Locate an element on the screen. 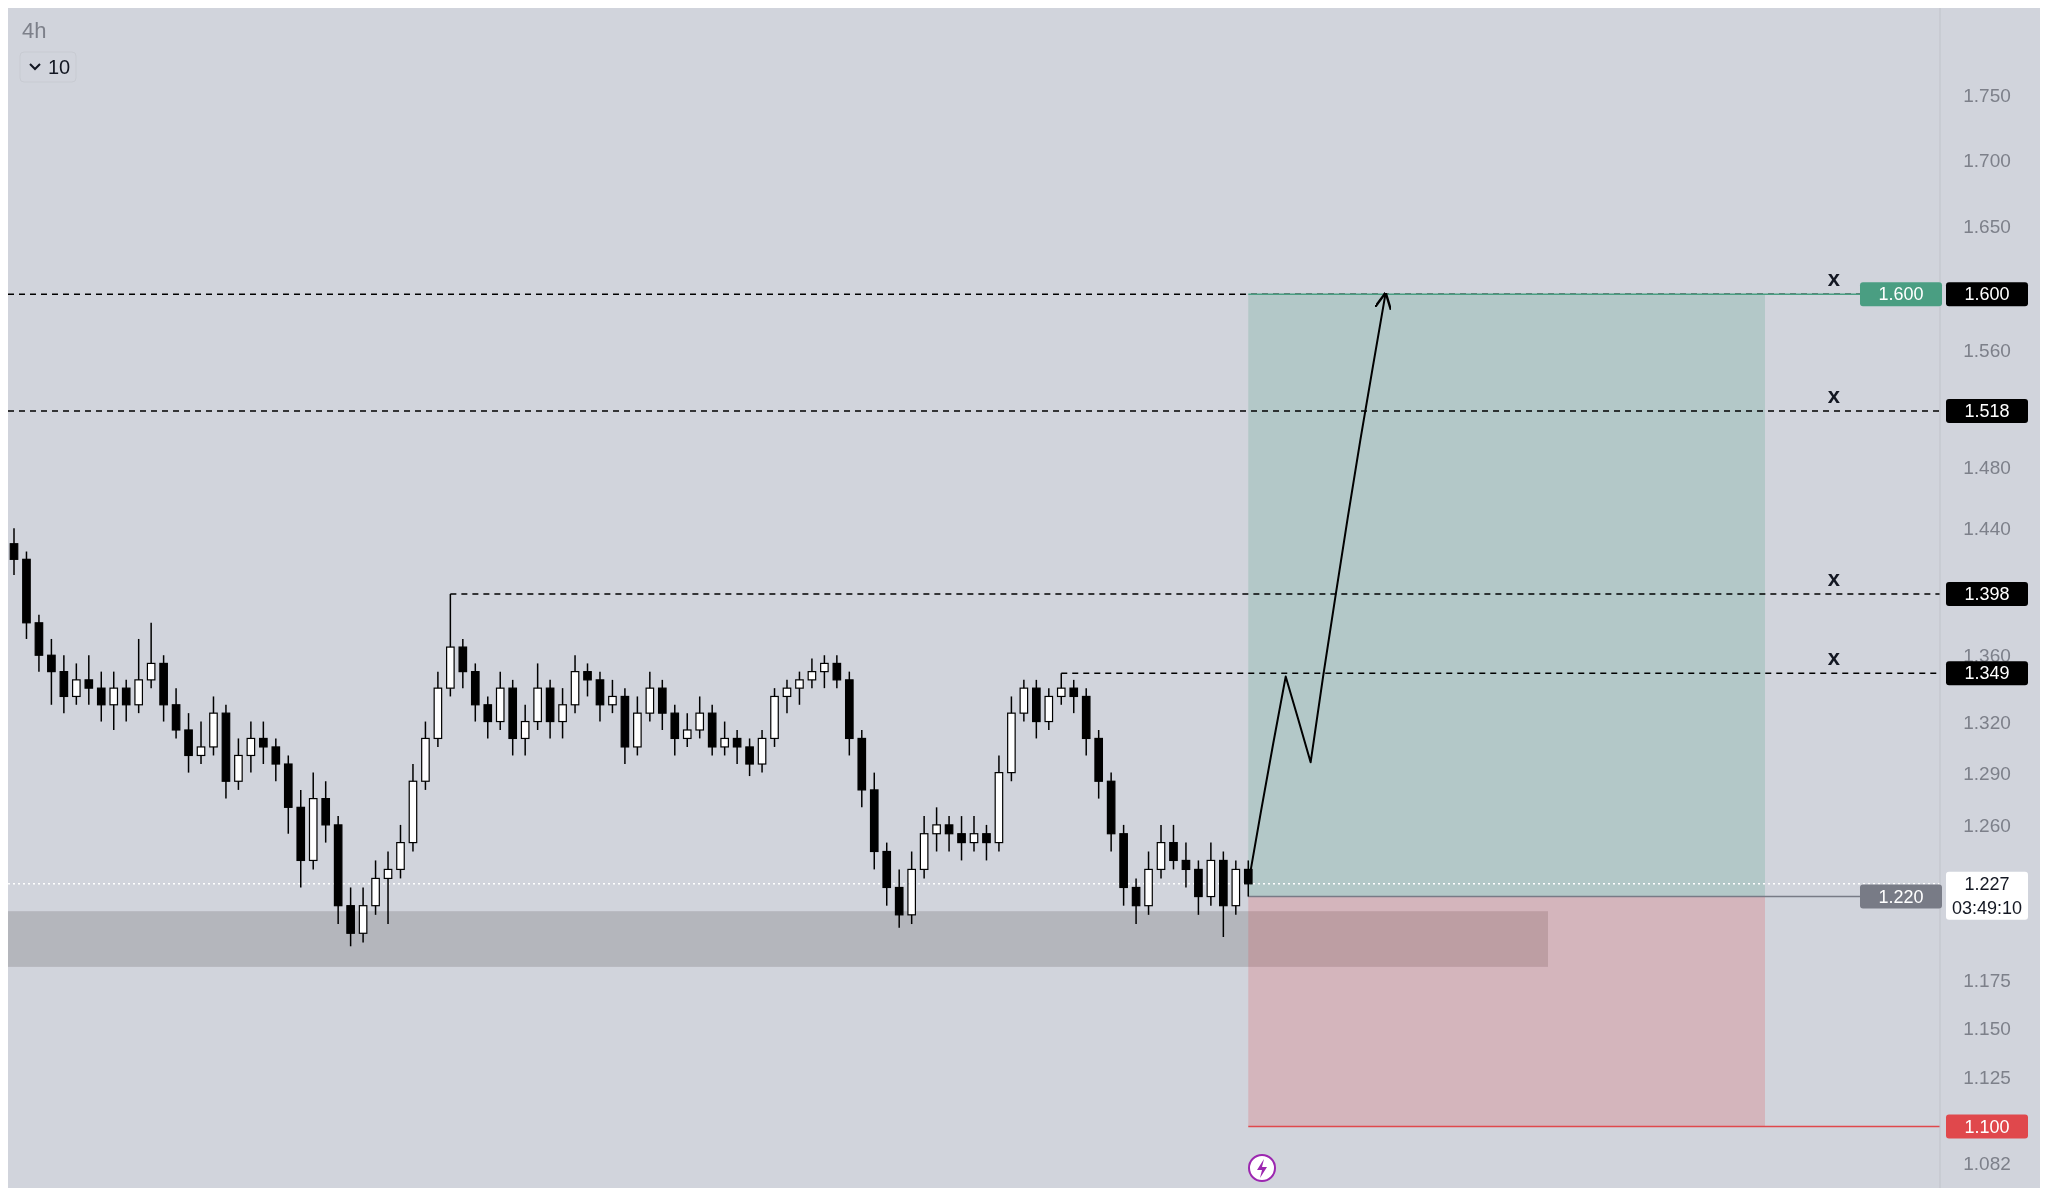 This screenshot has height=1196, width=2048. y-tick-label: 1.750 is located at coordinates (1987, 96).